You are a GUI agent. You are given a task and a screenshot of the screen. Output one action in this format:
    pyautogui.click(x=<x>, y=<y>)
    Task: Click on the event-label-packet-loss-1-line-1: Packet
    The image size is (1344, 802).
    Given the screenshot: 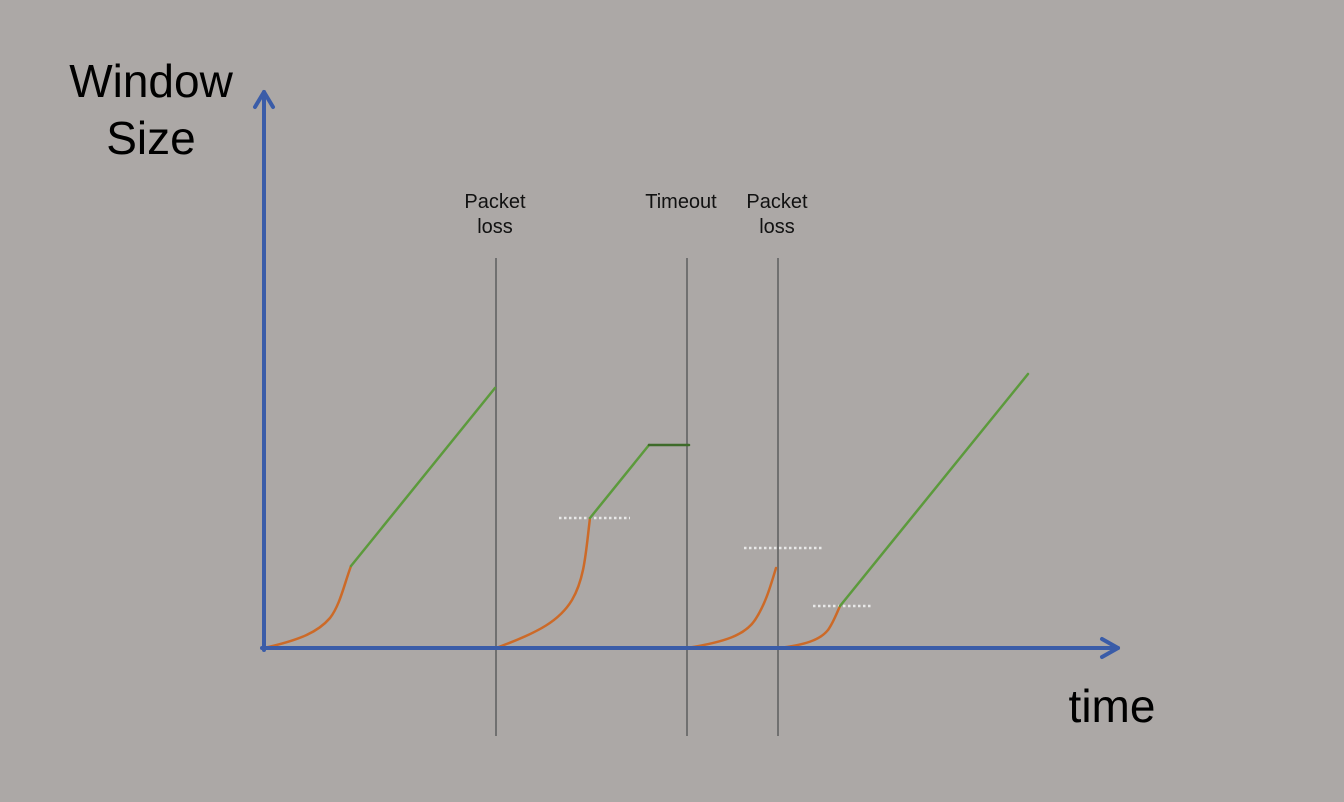 What is the action you would take?
    pyautogui.click(x=495, y=202)
    